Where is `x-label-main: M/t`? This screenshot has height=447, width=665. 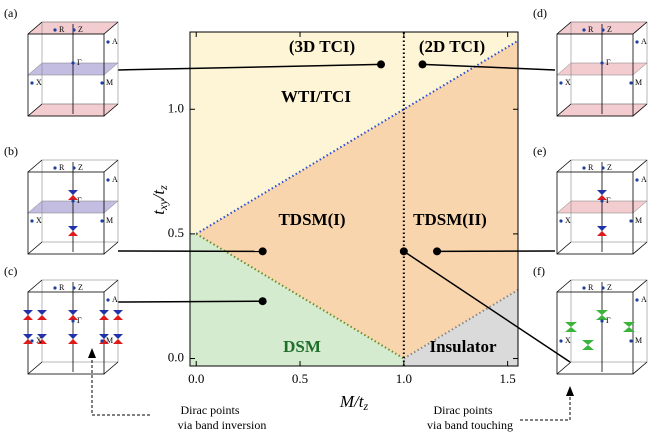
x-label-main: M/t is located at coordinates (352, 401).